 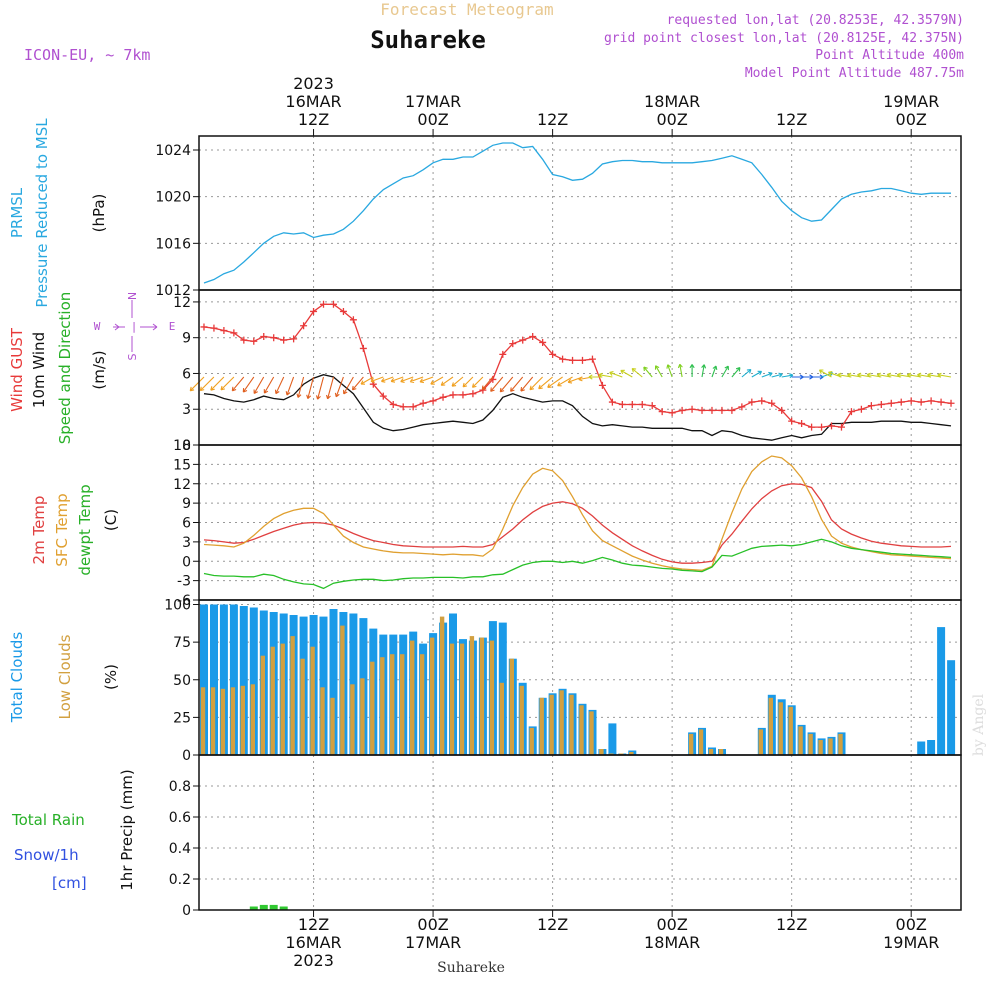 I want to click on bottom-time-label: 2023, so click(x=313, y=960).